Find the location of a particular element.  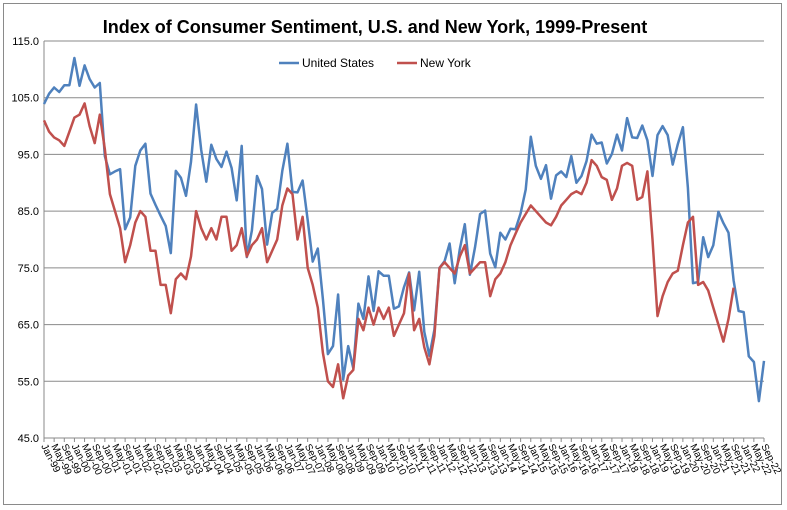

y-tick-label: 55.0 is located at coordinates (28, 382).